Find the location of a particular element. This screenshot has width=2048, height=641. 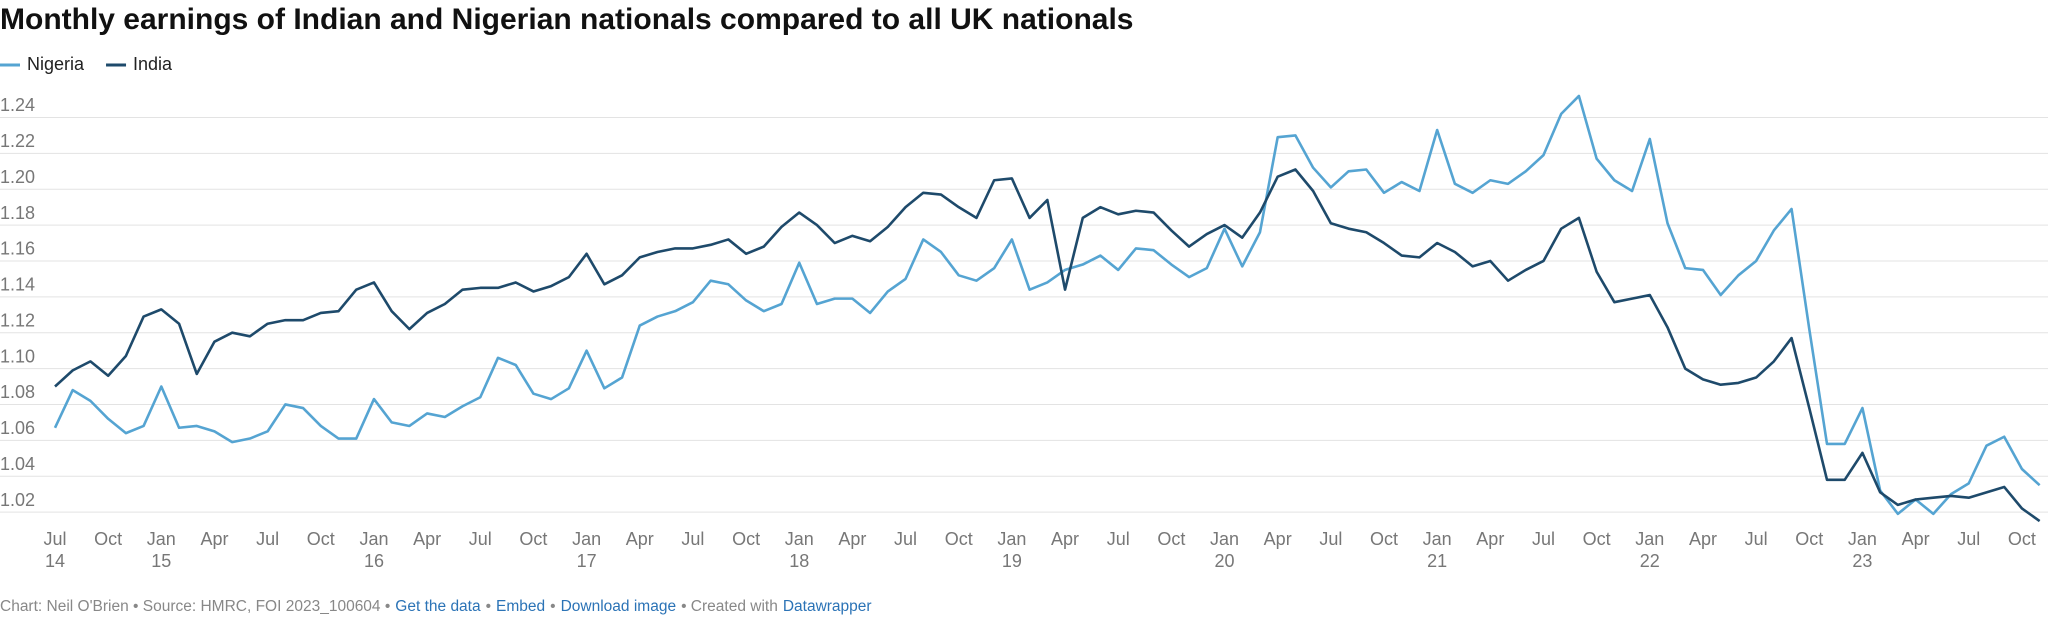

y-tick-label: 1.14 is located at coordinates (17, 285).